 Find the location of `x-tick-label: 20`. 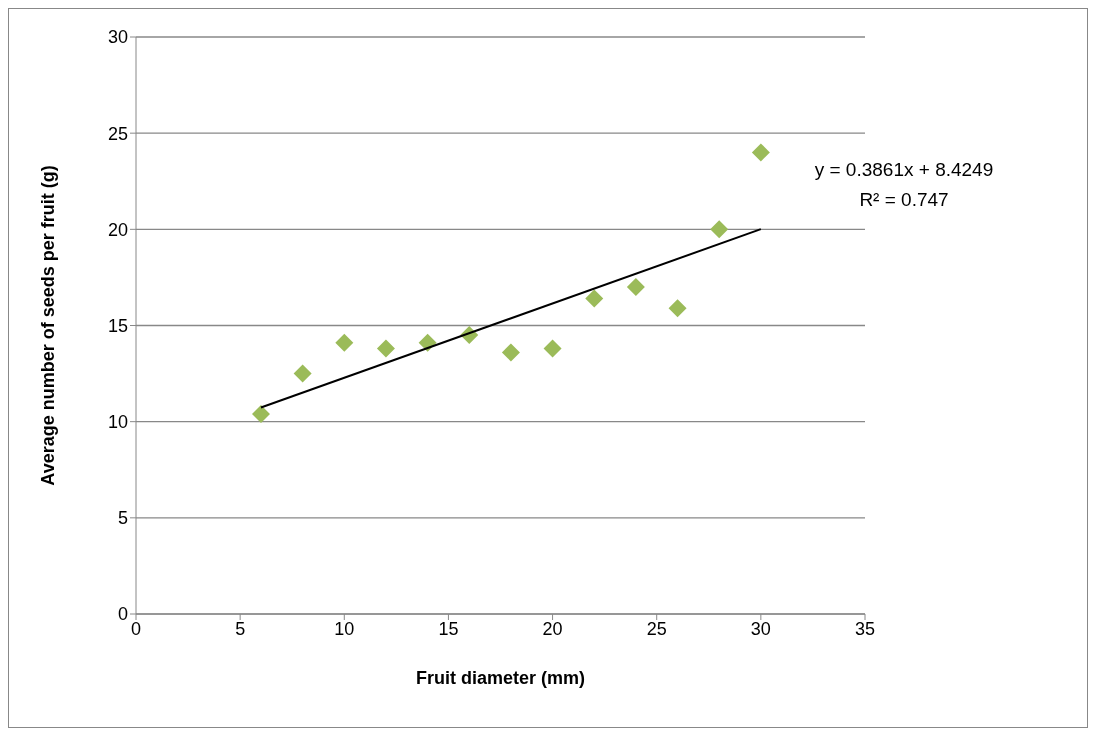

x-tick-label: 20 is located at coordinates (552, 628).